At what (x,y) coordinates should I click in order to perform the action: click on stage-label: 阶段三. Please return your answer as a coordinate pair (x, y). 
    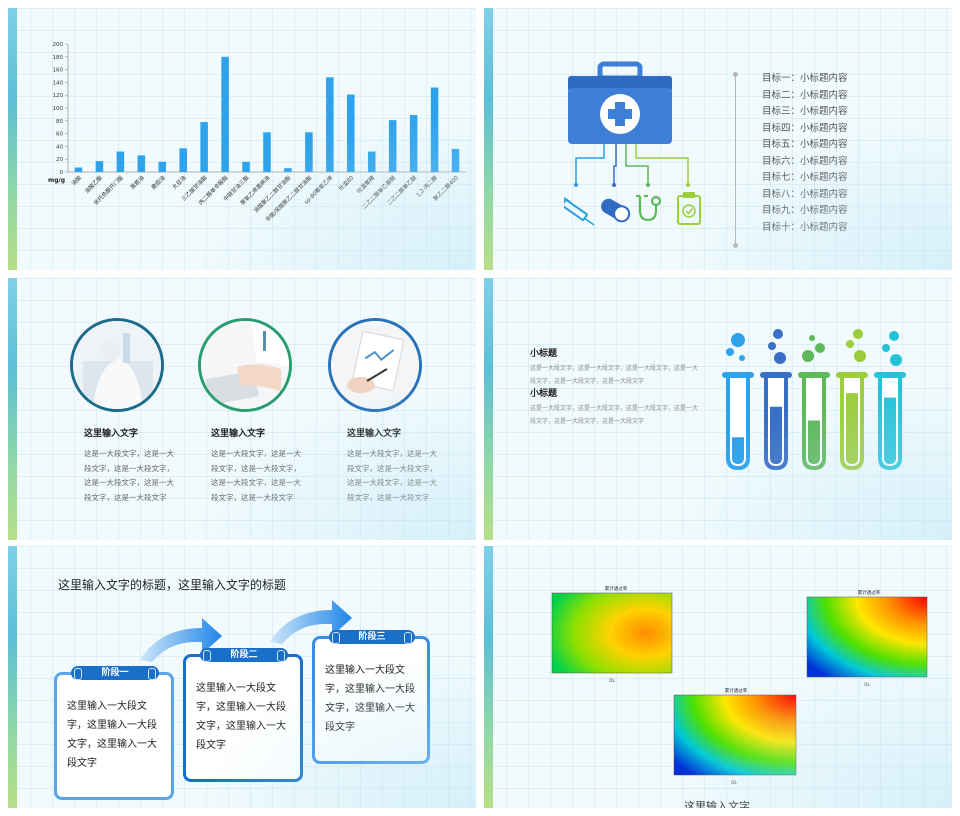
    Looking at the image, I should click on (372, 637).